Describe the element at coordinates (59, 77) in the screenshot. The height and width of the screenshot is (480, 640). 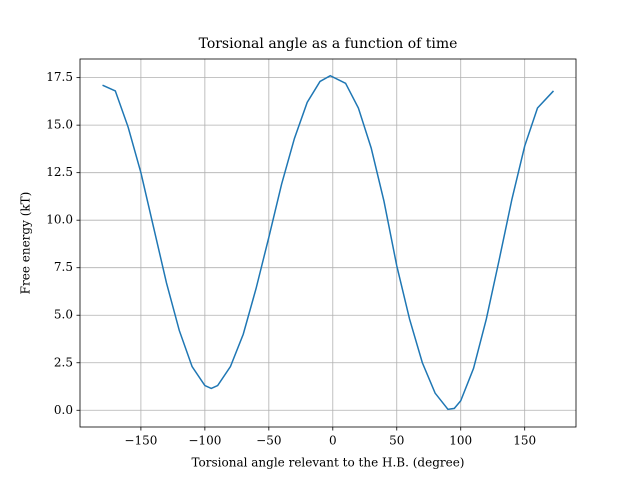
I see `y-tick-label: 17.5` at that location.